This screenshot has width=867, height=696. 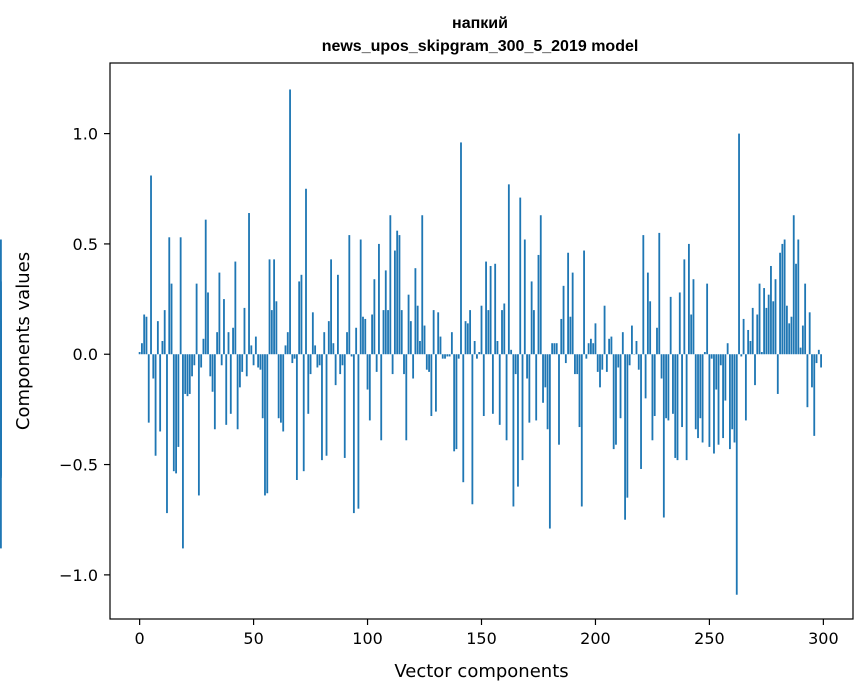 What do you see at coordinates (140, 638) in the screenshot?
I see `x-tick-label: 0` at bounding box center [140, 638].